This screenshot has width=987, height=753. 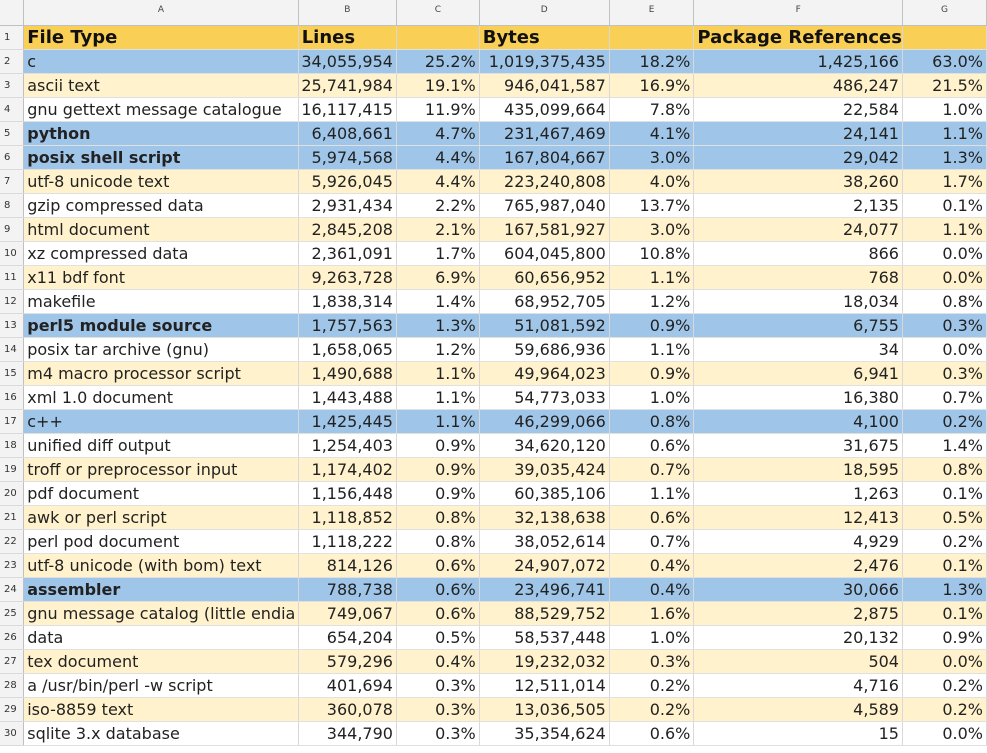 I want to click on cell-package-refs: 2,476, so click(x=798, y=565).